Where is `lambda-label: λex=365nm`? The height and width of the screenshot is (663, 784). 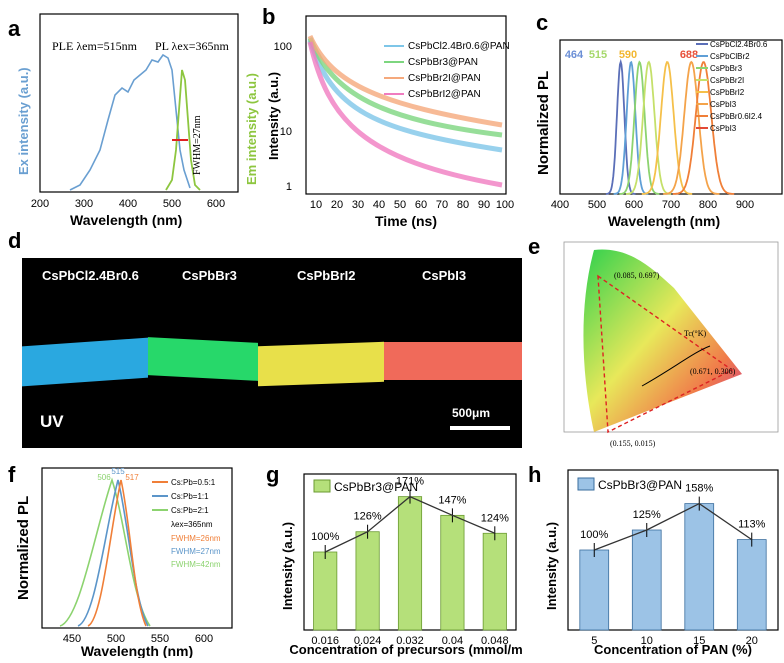
lambda-label: λex=365nm is located at coordinates (192, 524).